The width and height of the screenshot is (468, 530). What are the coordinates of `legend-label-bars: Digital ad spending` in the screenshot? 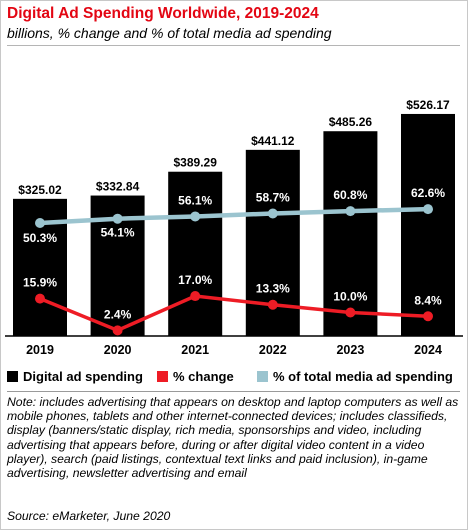 It's located at (83, 376).